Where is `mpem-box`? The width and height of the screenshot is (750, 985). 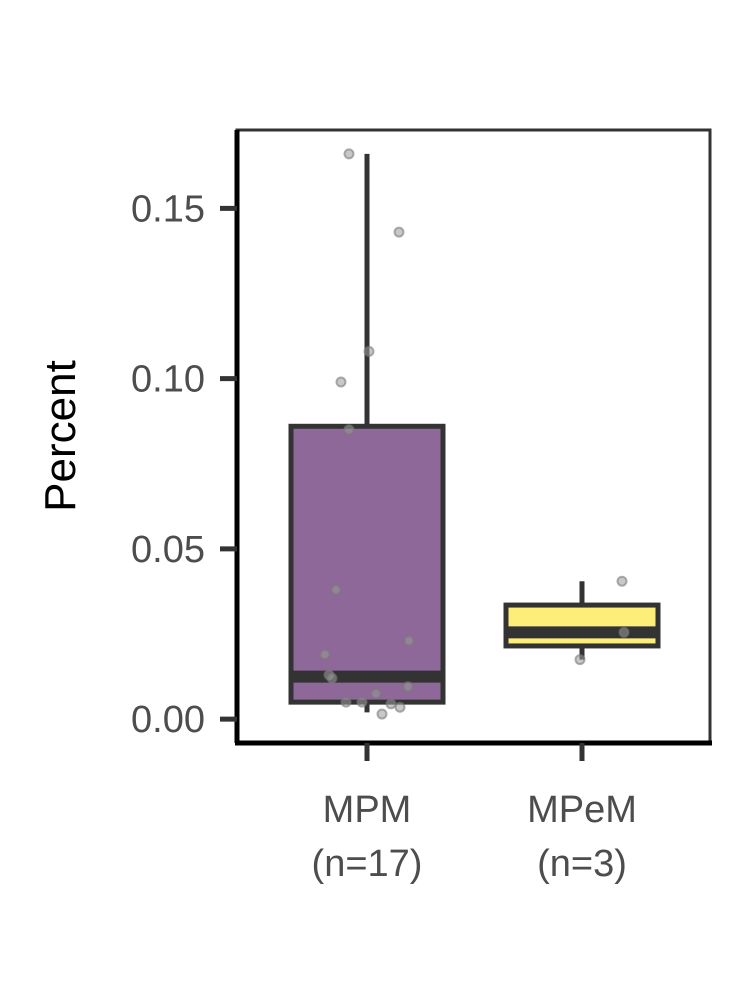
mpem-box is located at coordinates (582, 625).